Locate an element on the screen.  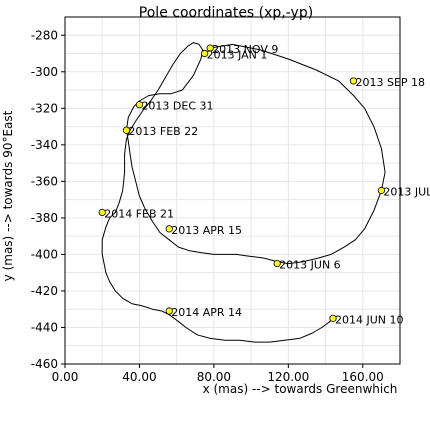
date-point-label: 2013 JAN 1 is located at coordinates (237, 55).